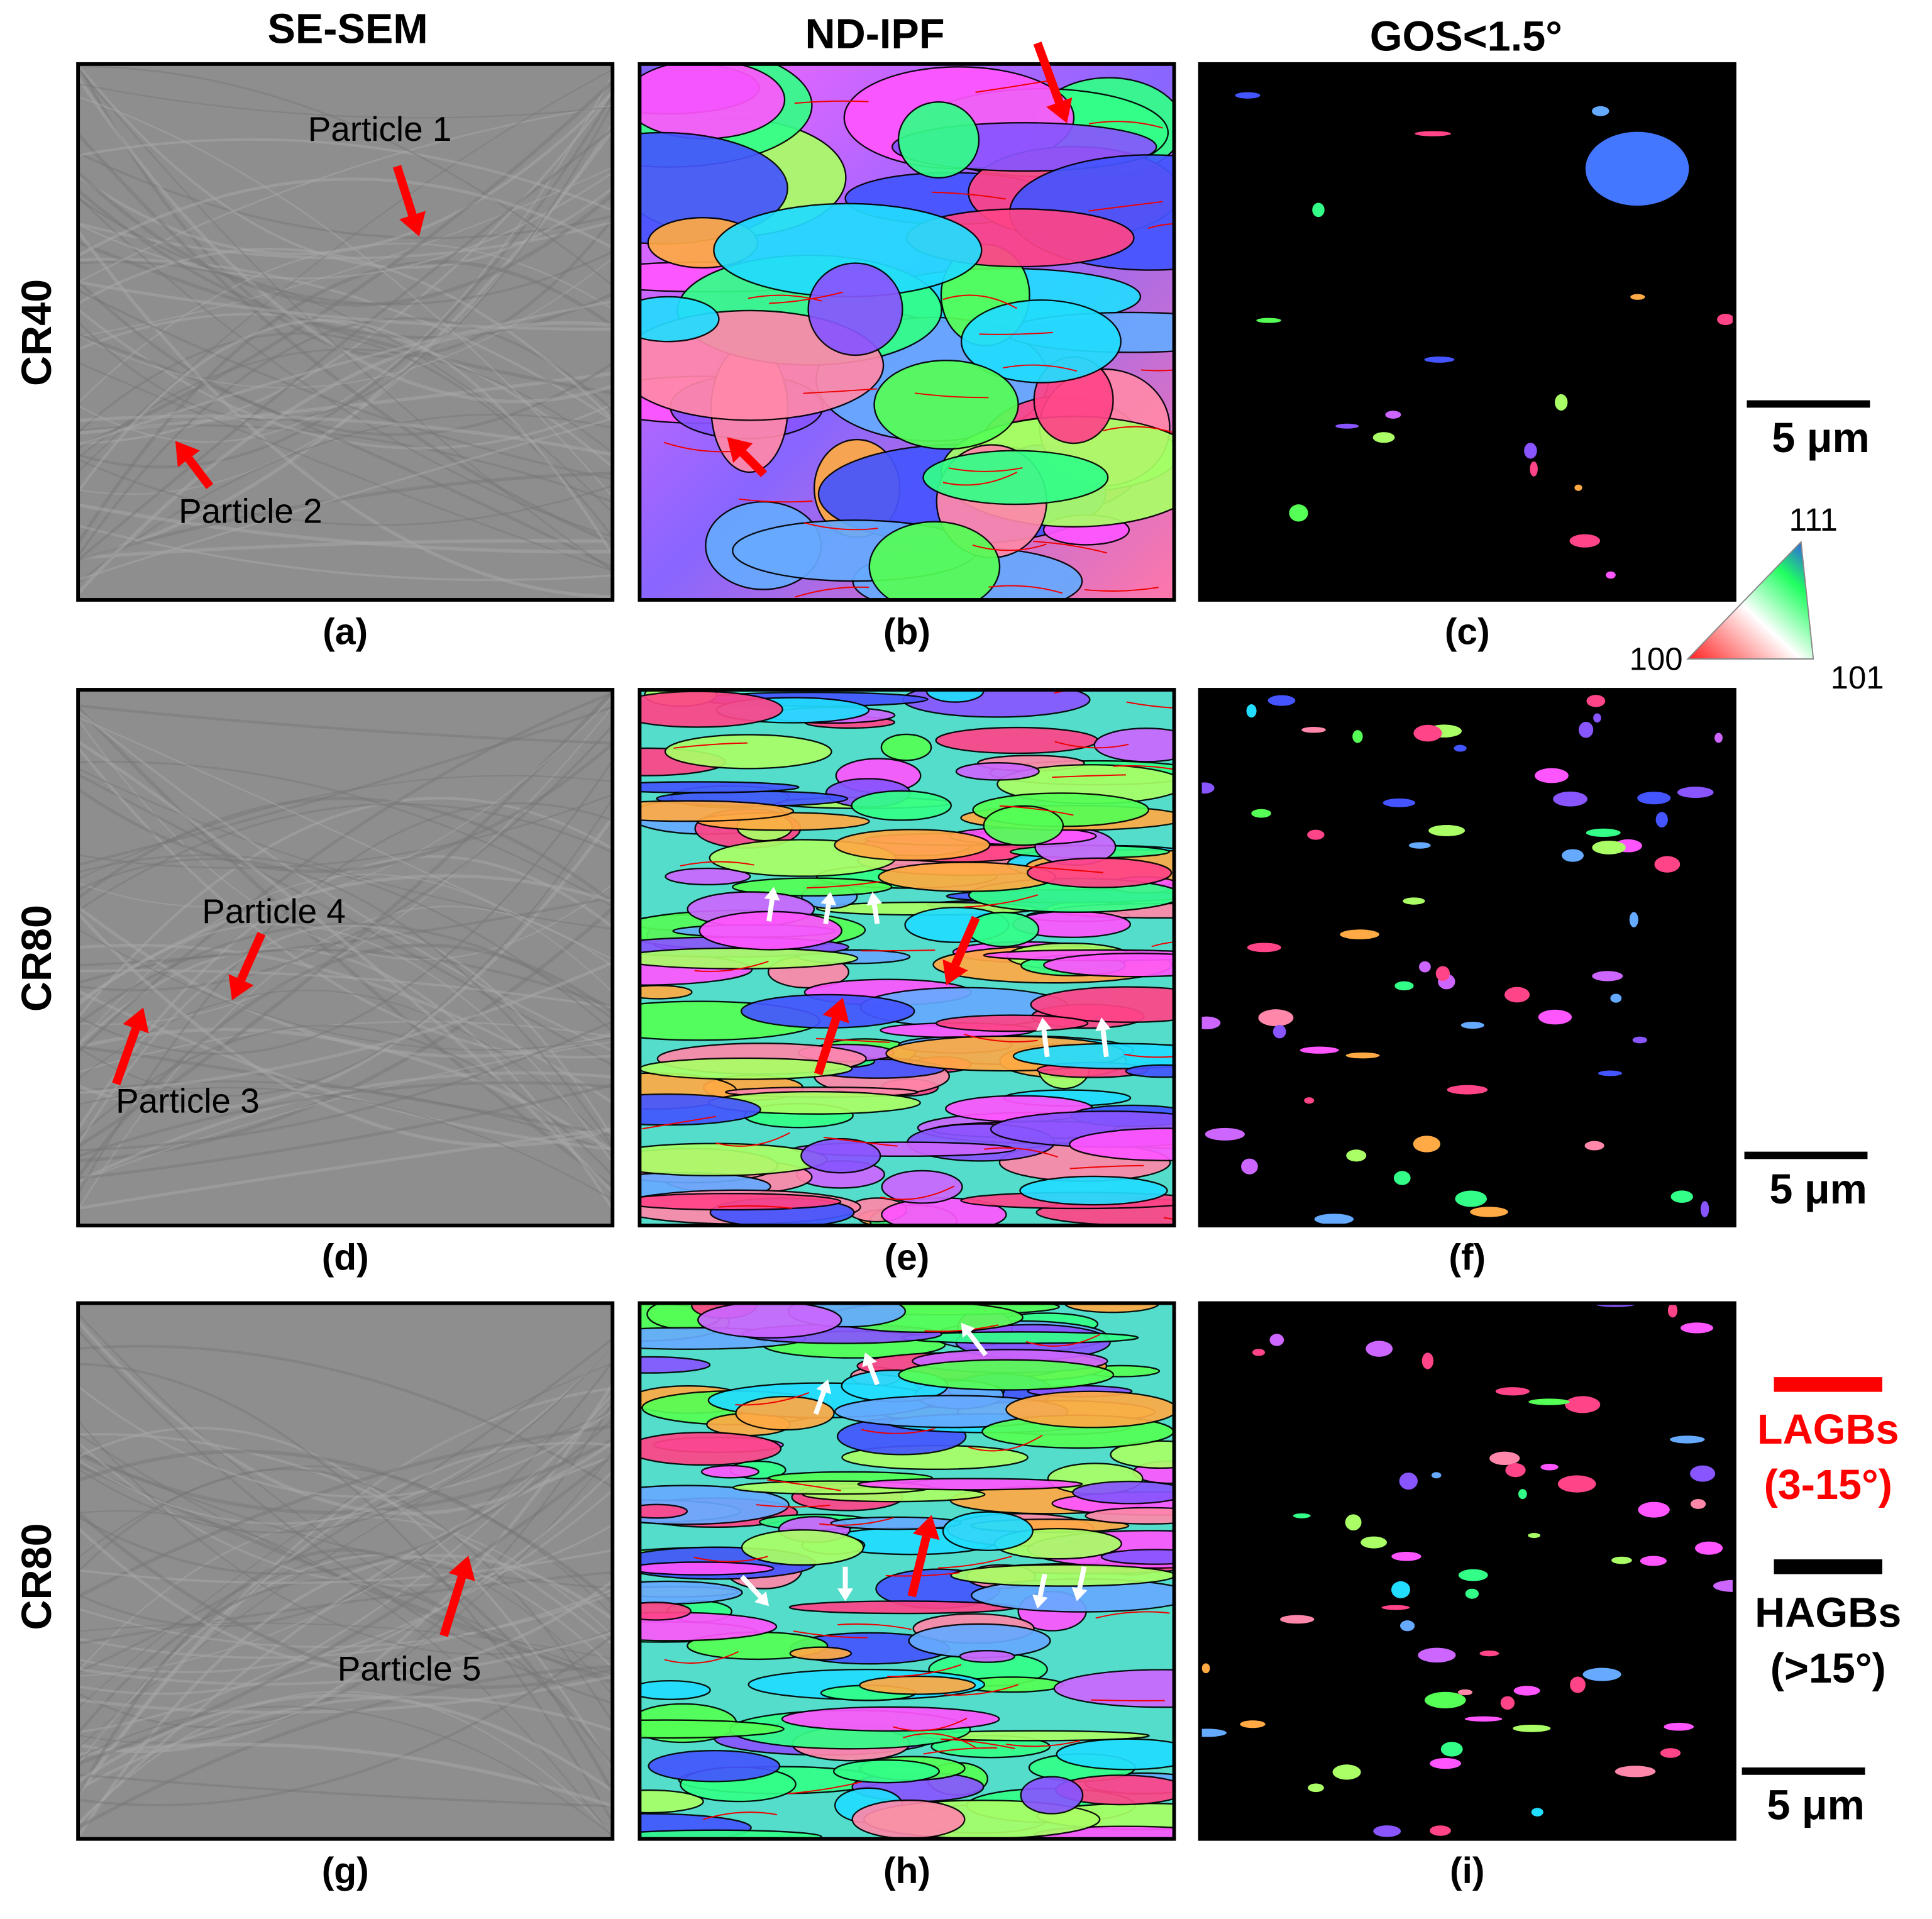  What do you see at coordinates (346, 1871) in the screenshot?
I see `panel-label: (g)` at bounding box center [346, 1871].